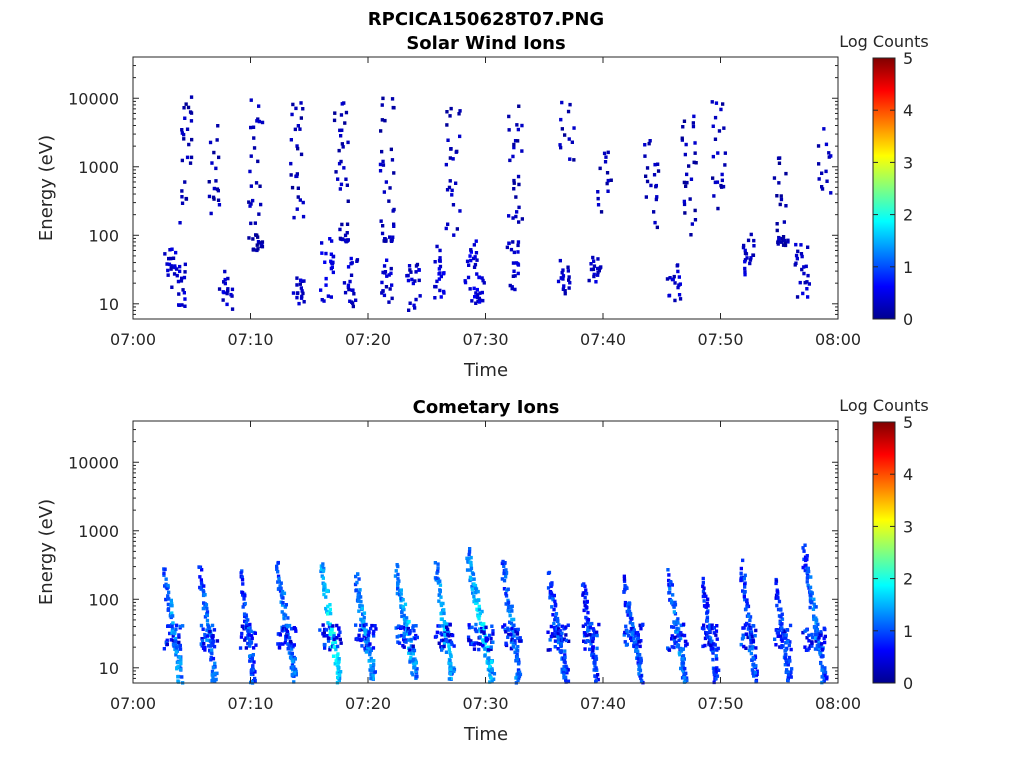 This screenshot has height=768, width=1024. Describe the element at coordinates (884, 552) in the screenshot. I see `colorbar` at that location.